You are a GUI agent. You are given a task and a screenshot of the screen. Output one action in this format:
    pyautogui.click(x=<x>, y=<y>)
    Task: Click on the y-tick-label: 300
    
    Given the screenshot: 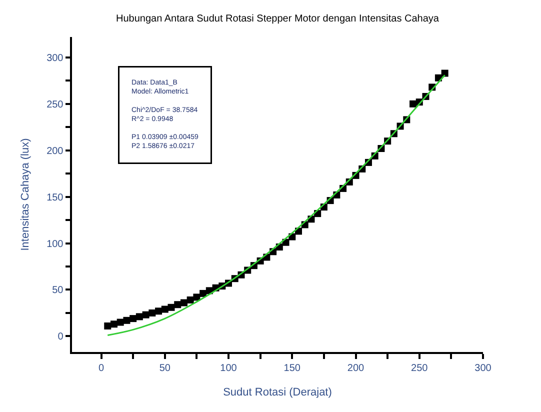 What is the action you would take?
    pyautogui.click(x=55, y=58)
    